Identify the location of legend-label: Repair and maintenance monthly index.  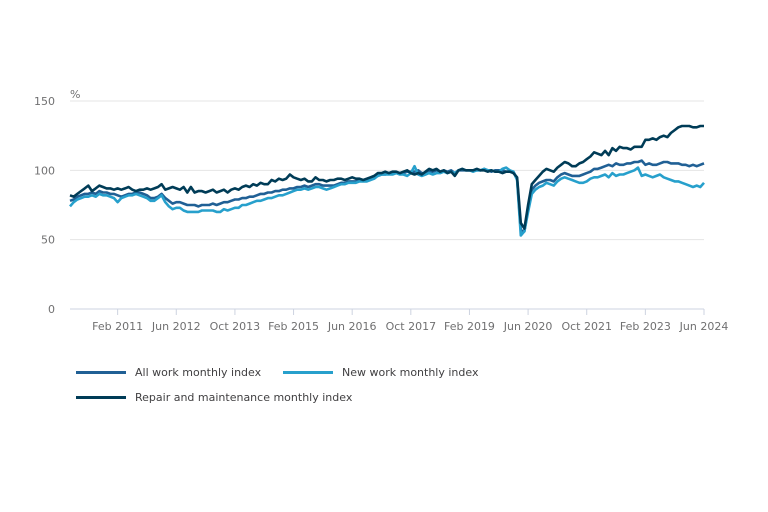
(244, 397).